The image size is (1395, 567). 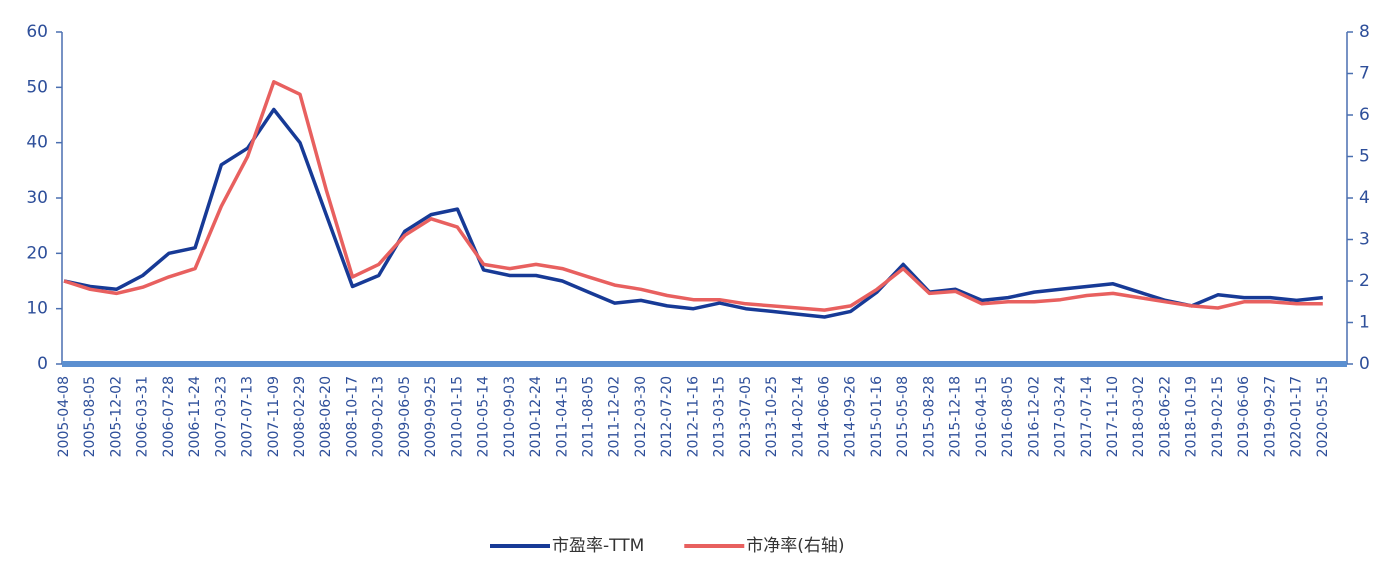 I want to click on x-tick-label: 2009-06-05, so click(x=405, y=416).